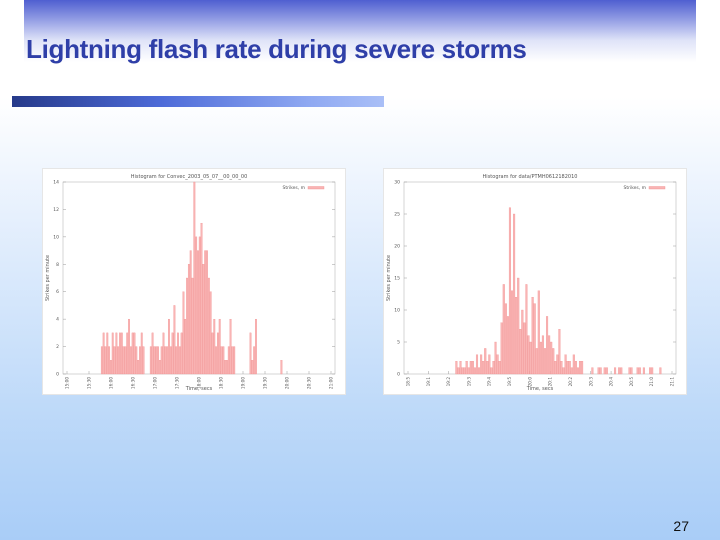 The image size is (720, 540). Describe the element at coordinates (397, 183) in the screenshot. I see `y-tick-label: 30` at that location.